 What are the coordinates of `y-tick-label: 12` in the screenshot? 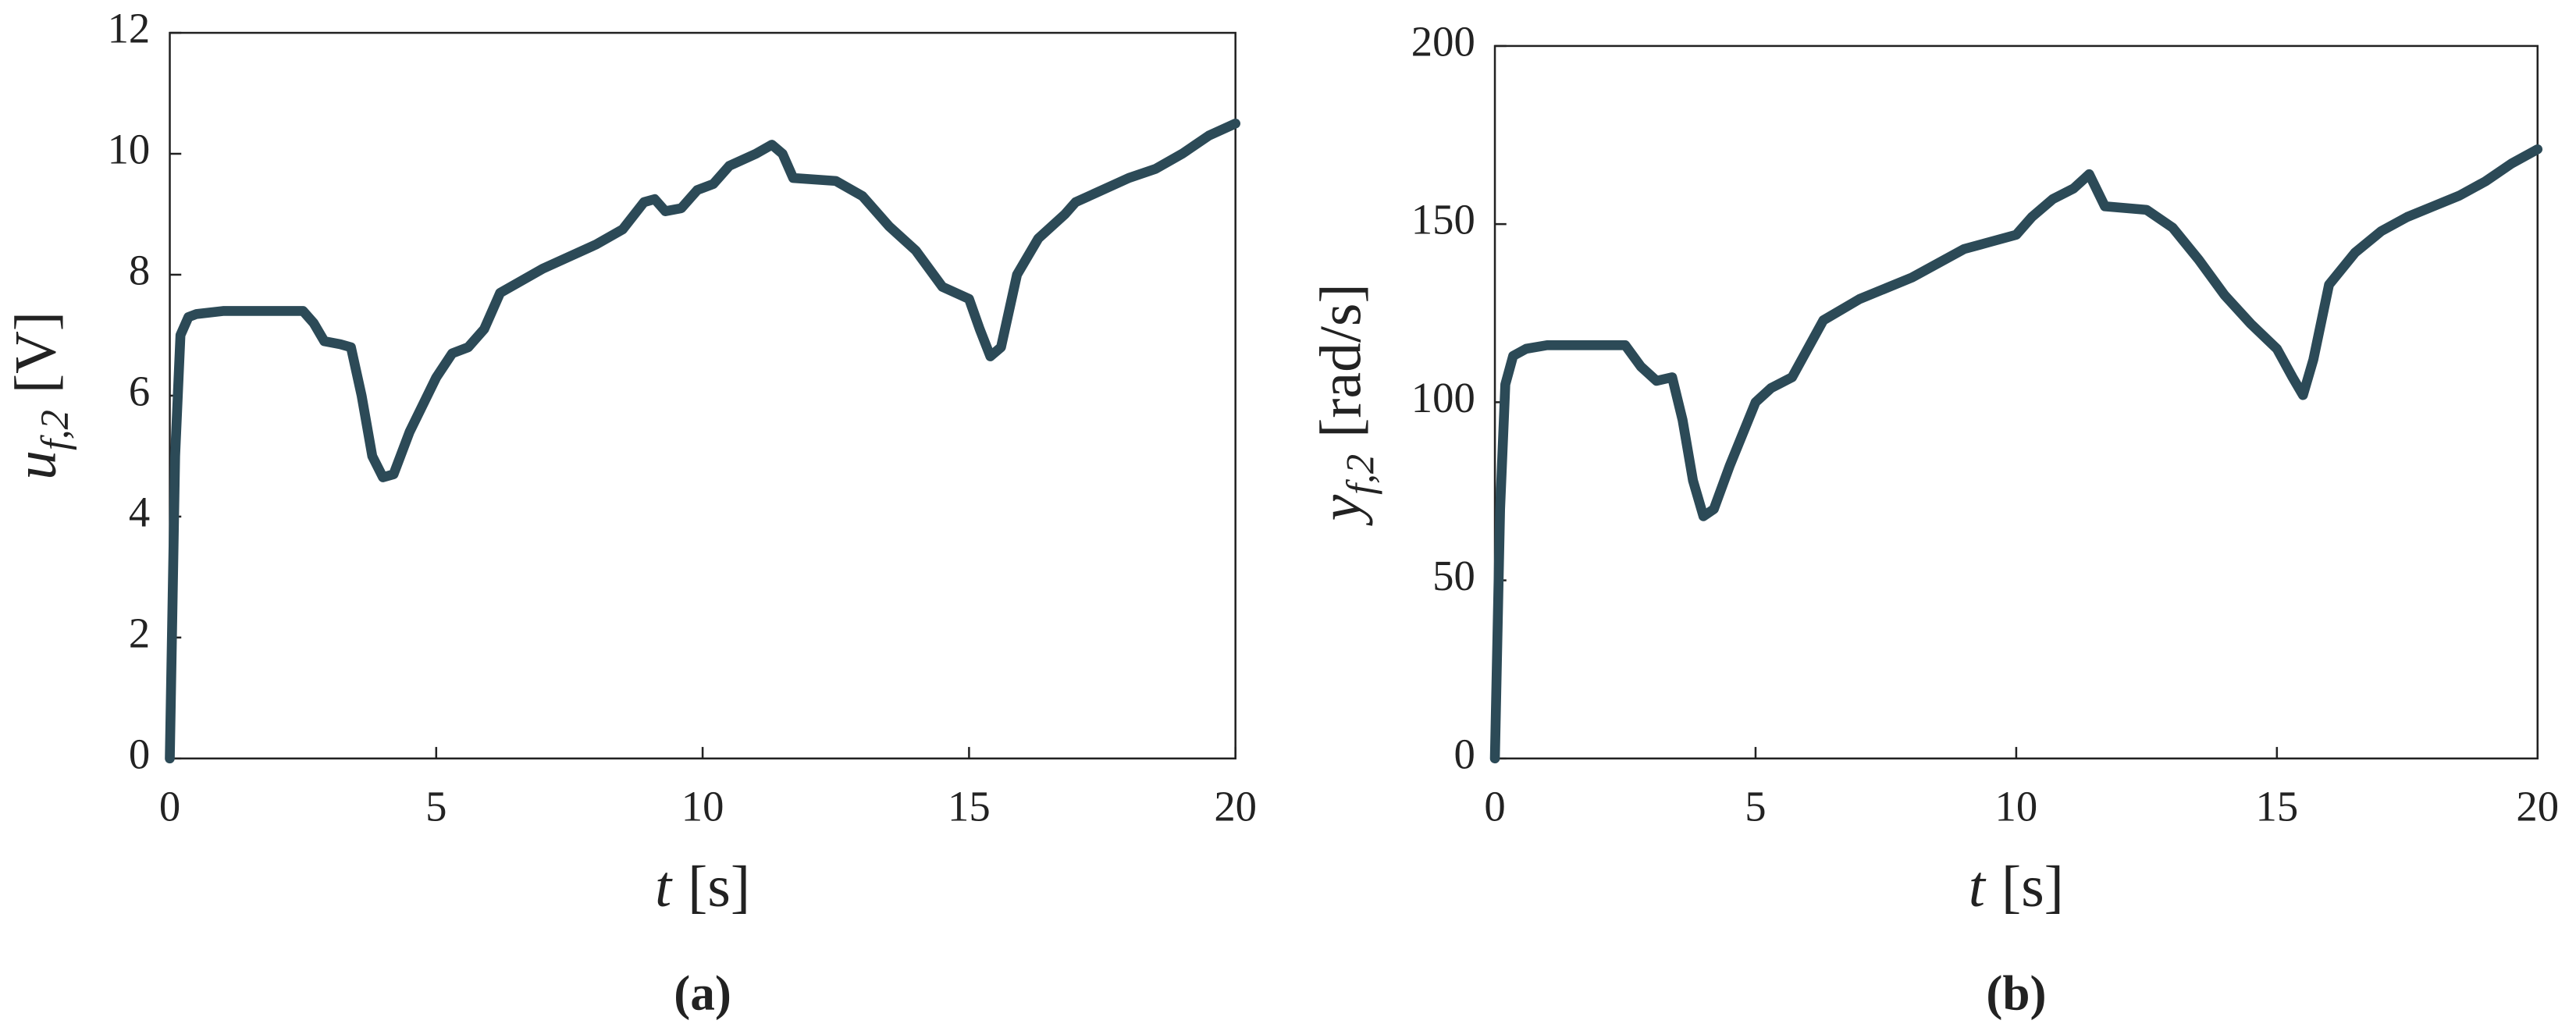 It's located at (129, 28).